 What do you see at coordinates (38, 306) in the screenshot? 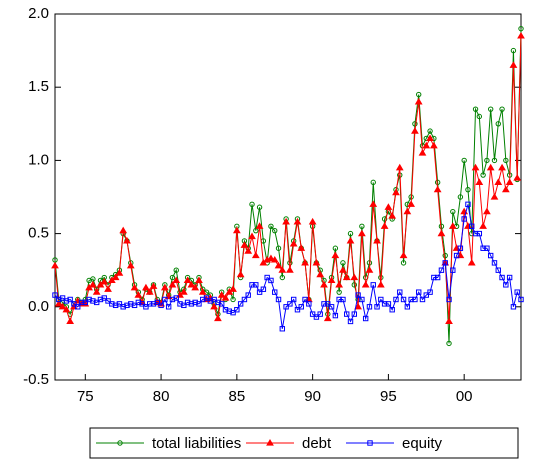
I see `y-tick-label: 0.0` at bounding box center [38, 306].